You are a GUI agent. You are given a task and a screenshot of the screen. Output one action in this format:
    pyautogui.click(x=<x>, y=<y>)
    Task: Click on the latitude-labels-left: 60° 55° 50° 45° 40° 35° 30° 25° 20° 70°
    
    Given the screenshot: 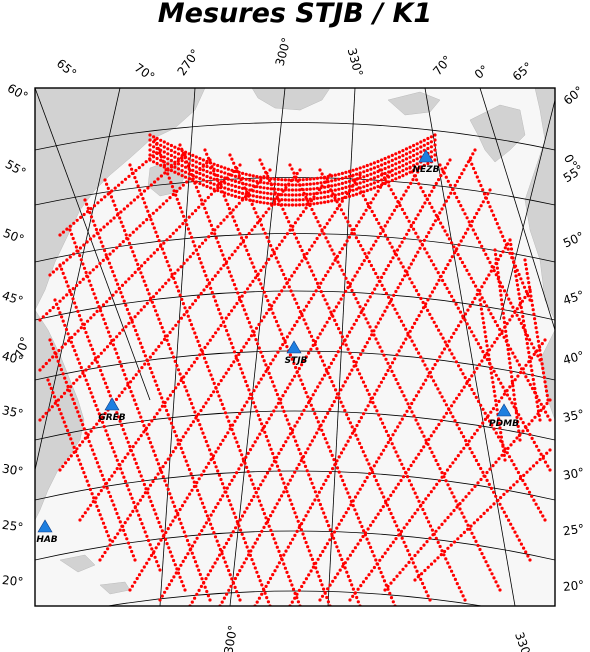 What is the action you would take?
    pyautogui.click(x=16, y=335)
    